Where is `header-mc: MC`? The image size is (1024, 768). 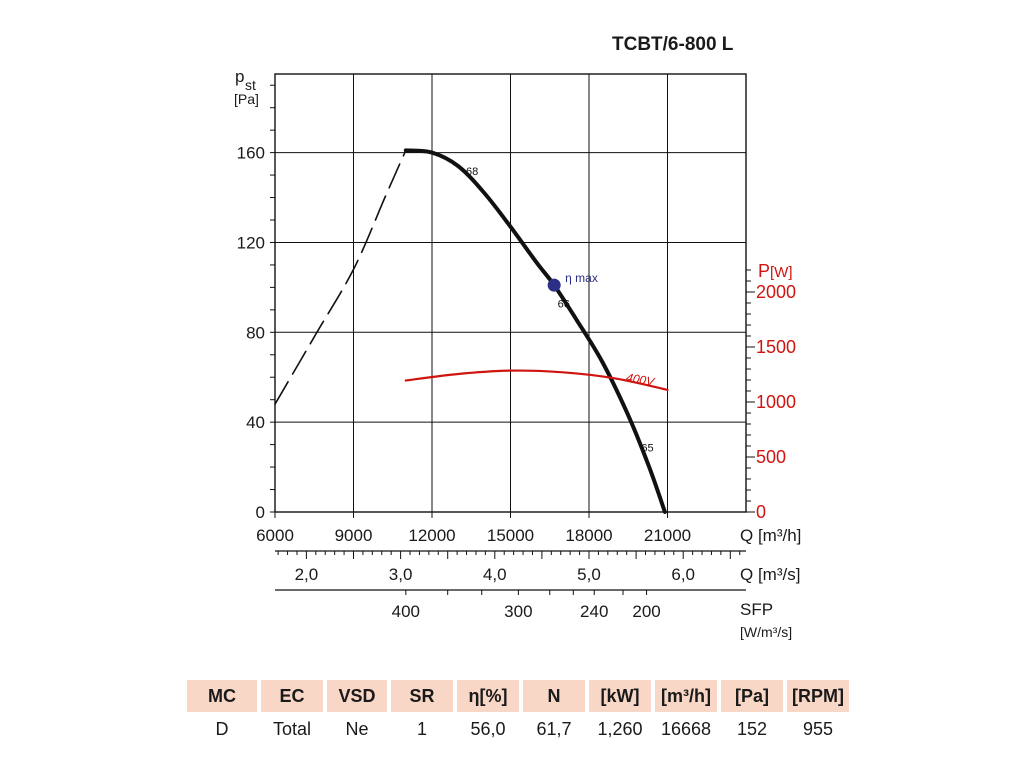 header-mc: MC is located at coordinates (222, 696).